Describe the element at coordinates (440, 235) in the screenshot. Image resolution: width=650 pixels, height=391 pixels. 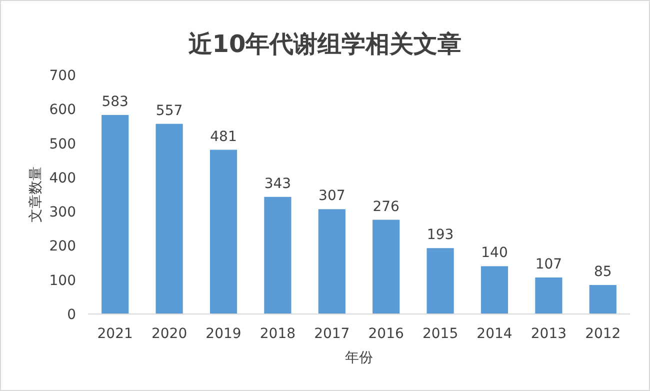
I see `data-label: 193` at that location.